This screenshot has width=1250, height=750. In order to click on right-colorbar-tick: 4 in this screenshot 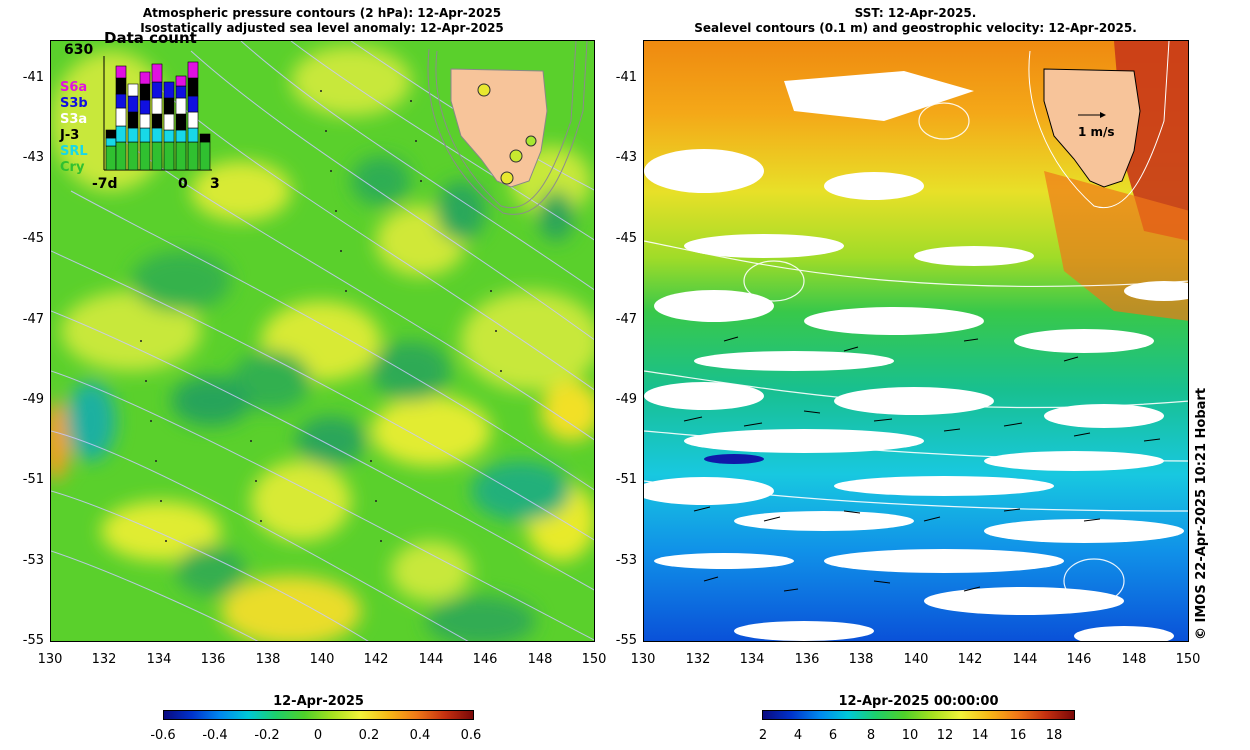, I will do `click(798, 735)`.